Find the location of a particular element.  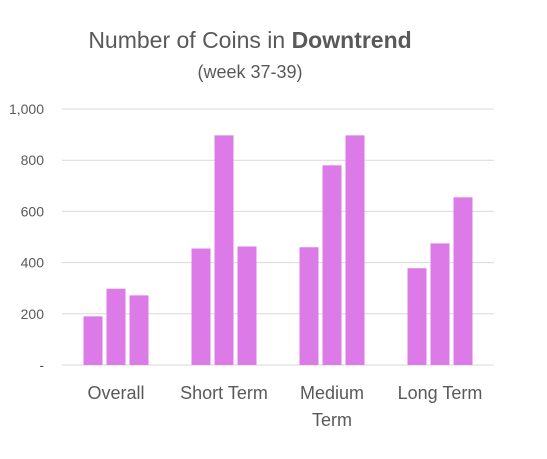

x-tick-label: Medium is located at coordinates (332, 393).